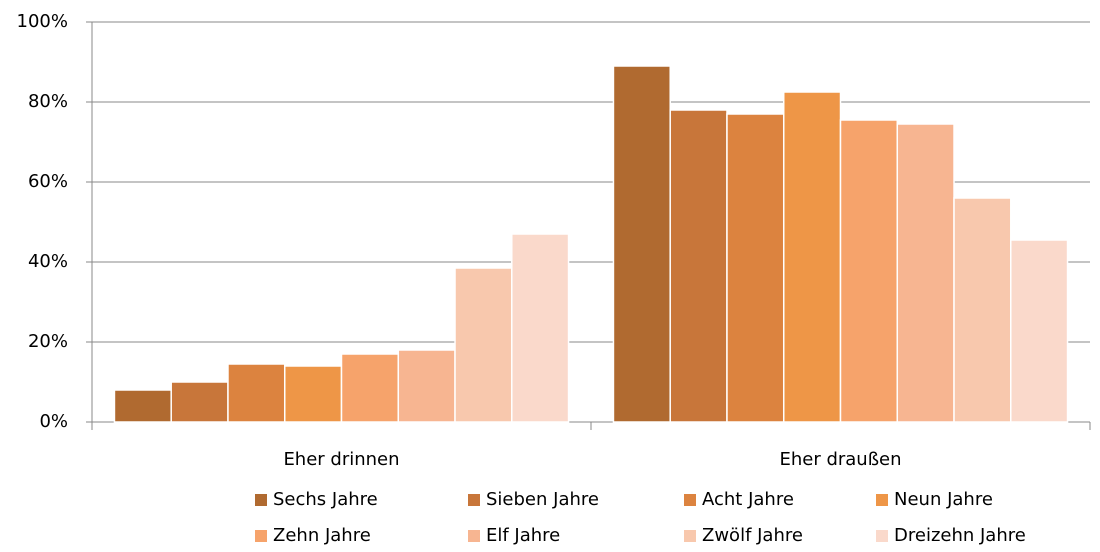 The image size is (1100, 552). Describe the element at coordinates (341, 459) in the screenshot. I see `x-tick-label: Eher drinnen` at that location.